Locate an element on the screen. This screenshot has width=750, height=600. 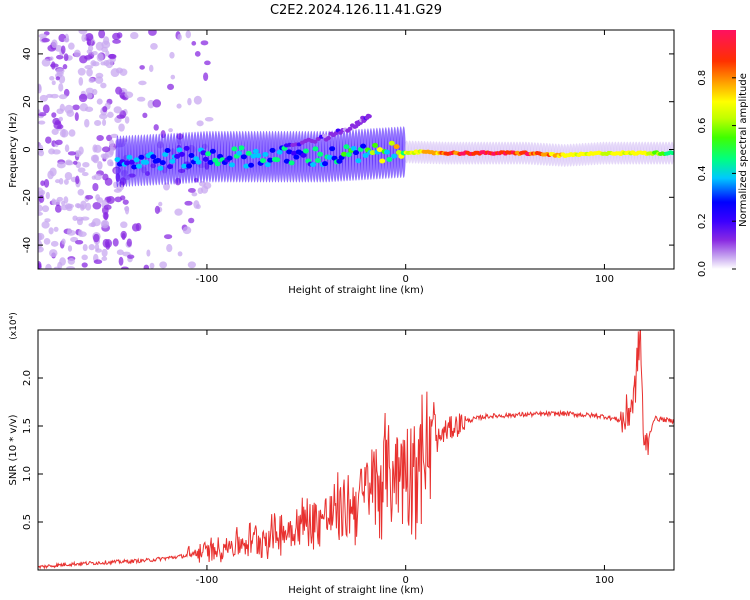
snr-xlabel: Height of straight line (km) is located at coordinates (356, 590).